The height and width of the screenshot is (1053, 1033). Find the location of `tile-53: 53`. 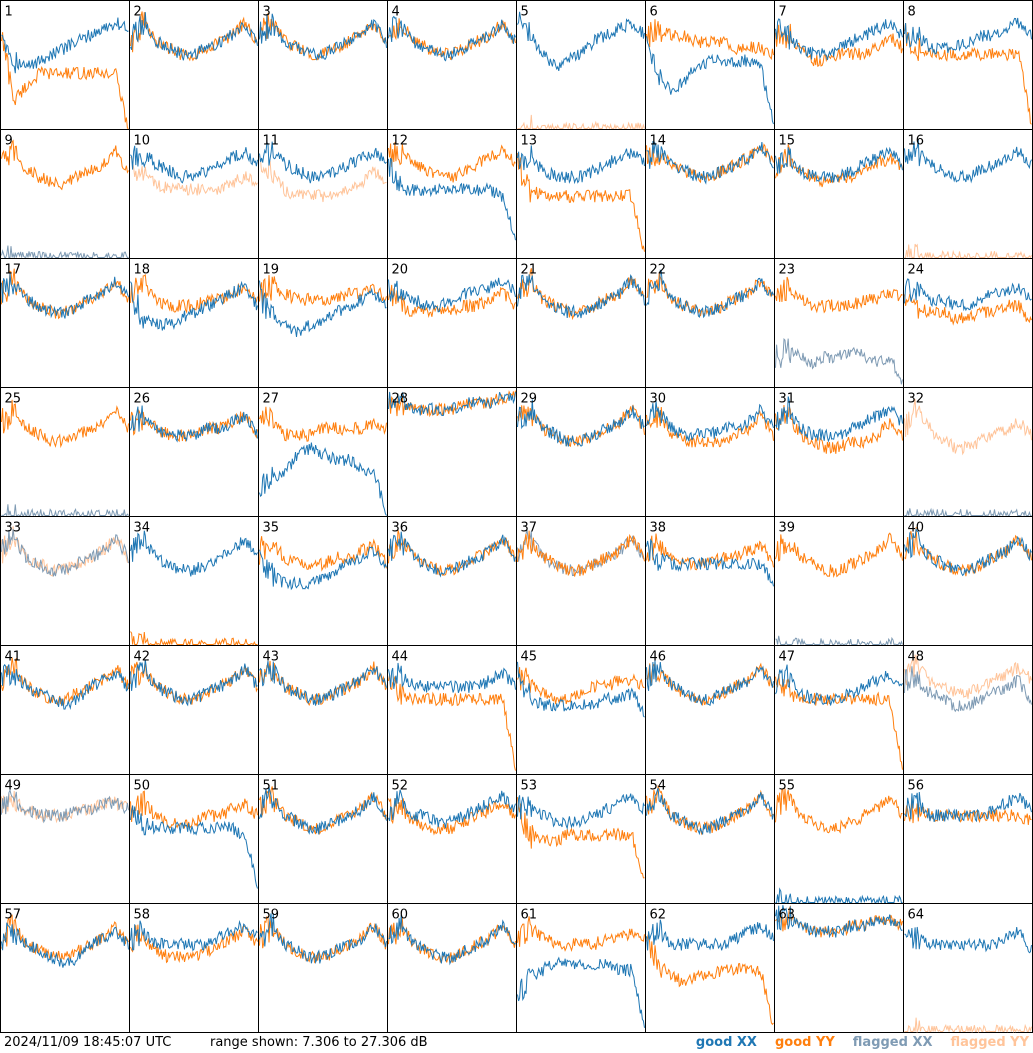

tile-53: 53 is located at coordinates (581, 839).